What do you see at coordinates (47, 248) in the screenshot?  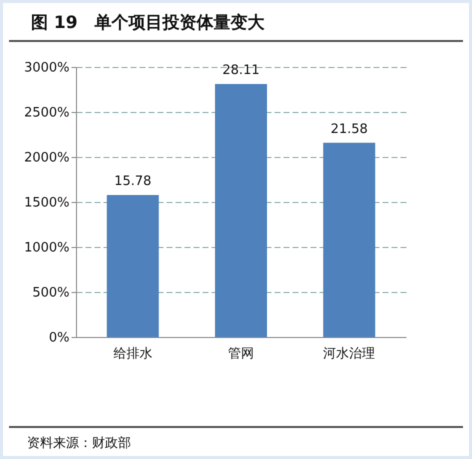 I see `y-tick-label: 1000%` at bounding box center [47, 248].